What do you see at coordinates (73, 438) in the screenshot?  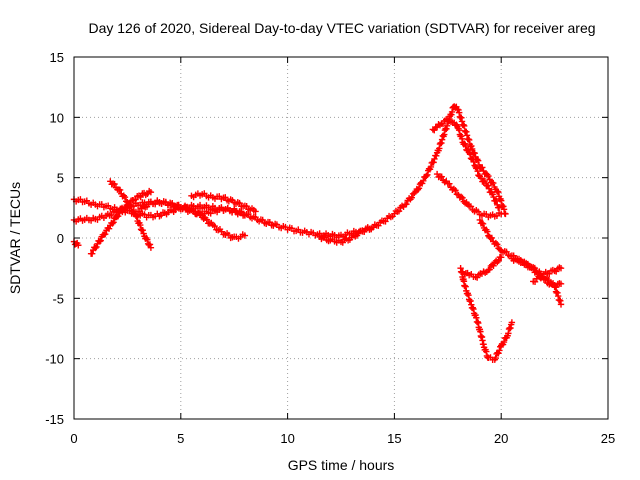 I see `x-tick-label: 0` at bounding box center [73, 438].